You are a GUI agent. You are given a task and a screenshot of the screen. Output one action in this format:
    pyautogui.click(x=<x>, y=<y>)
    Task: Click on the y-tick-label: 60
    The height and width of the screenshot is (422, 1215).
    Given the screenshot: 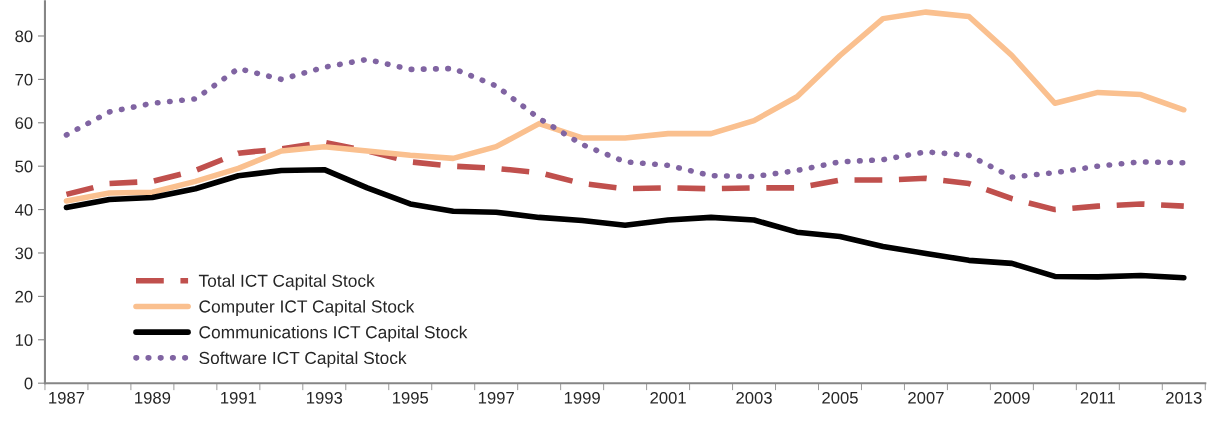 What is the action you would take?
    pyautogui.click(x=24, y=123)
    